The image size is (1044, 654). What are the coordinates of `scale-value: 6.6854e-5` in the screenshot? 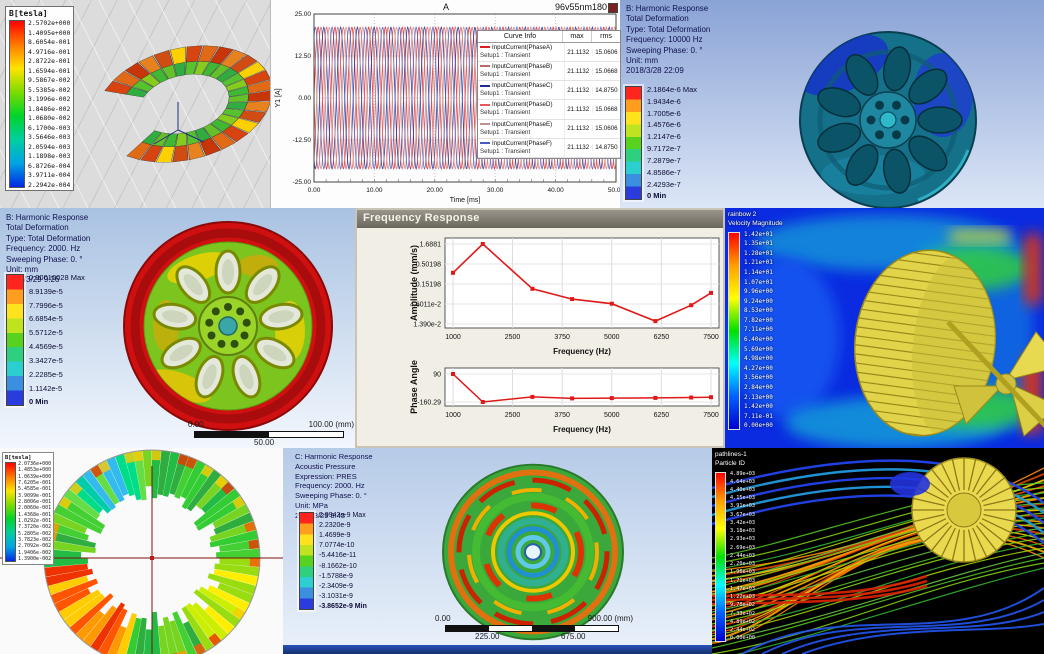 It's located at (46, 319).